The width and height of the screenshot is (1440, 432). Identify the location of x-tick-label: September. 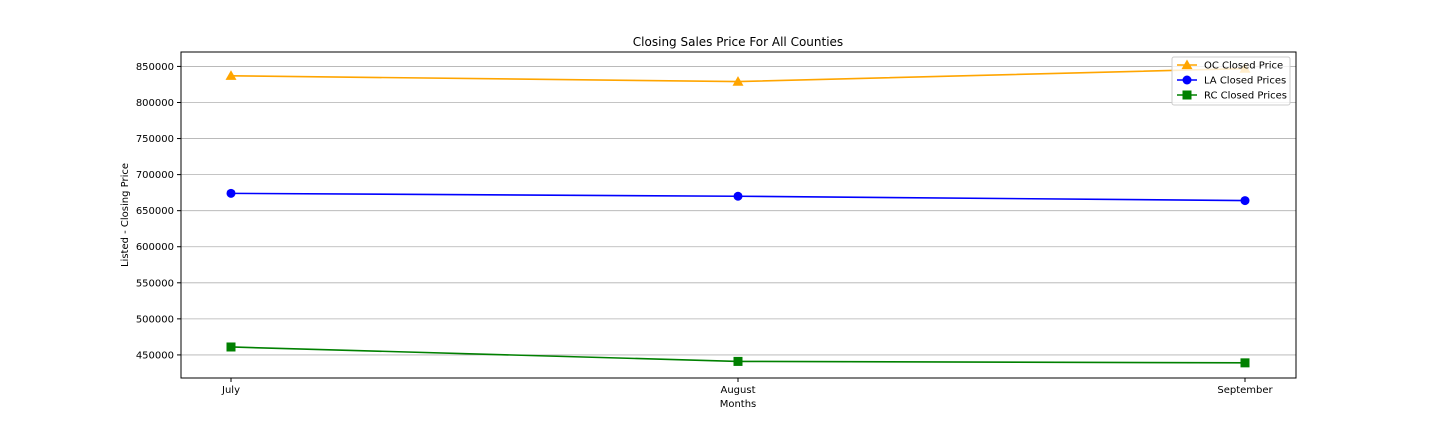
(1245, 390).